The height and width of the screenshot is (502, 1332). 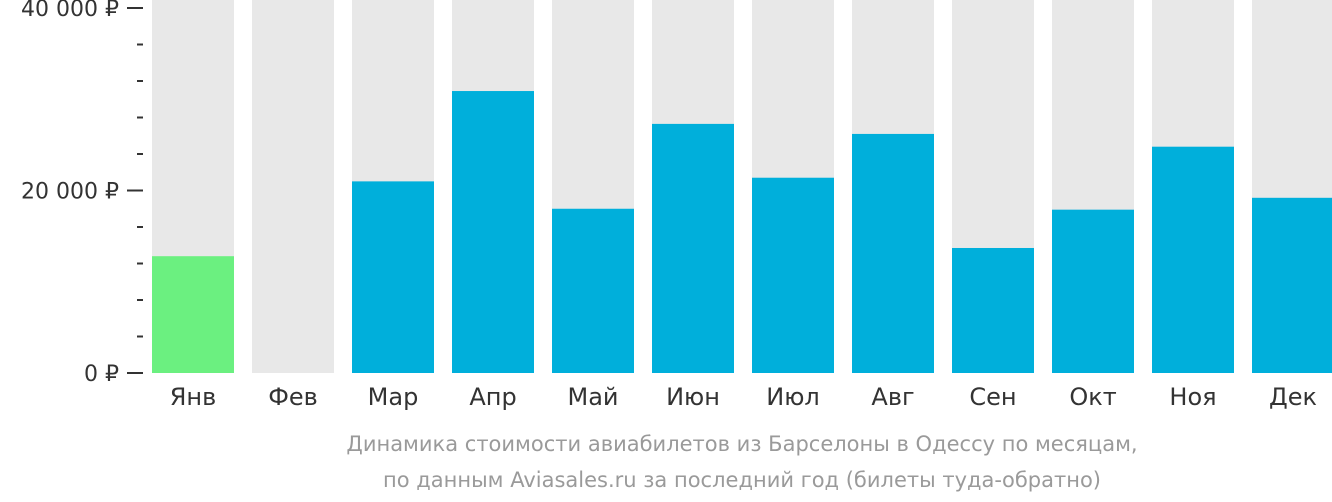 I want to click on y-tick-label: 0 ₽, so click(x=101, y=374).